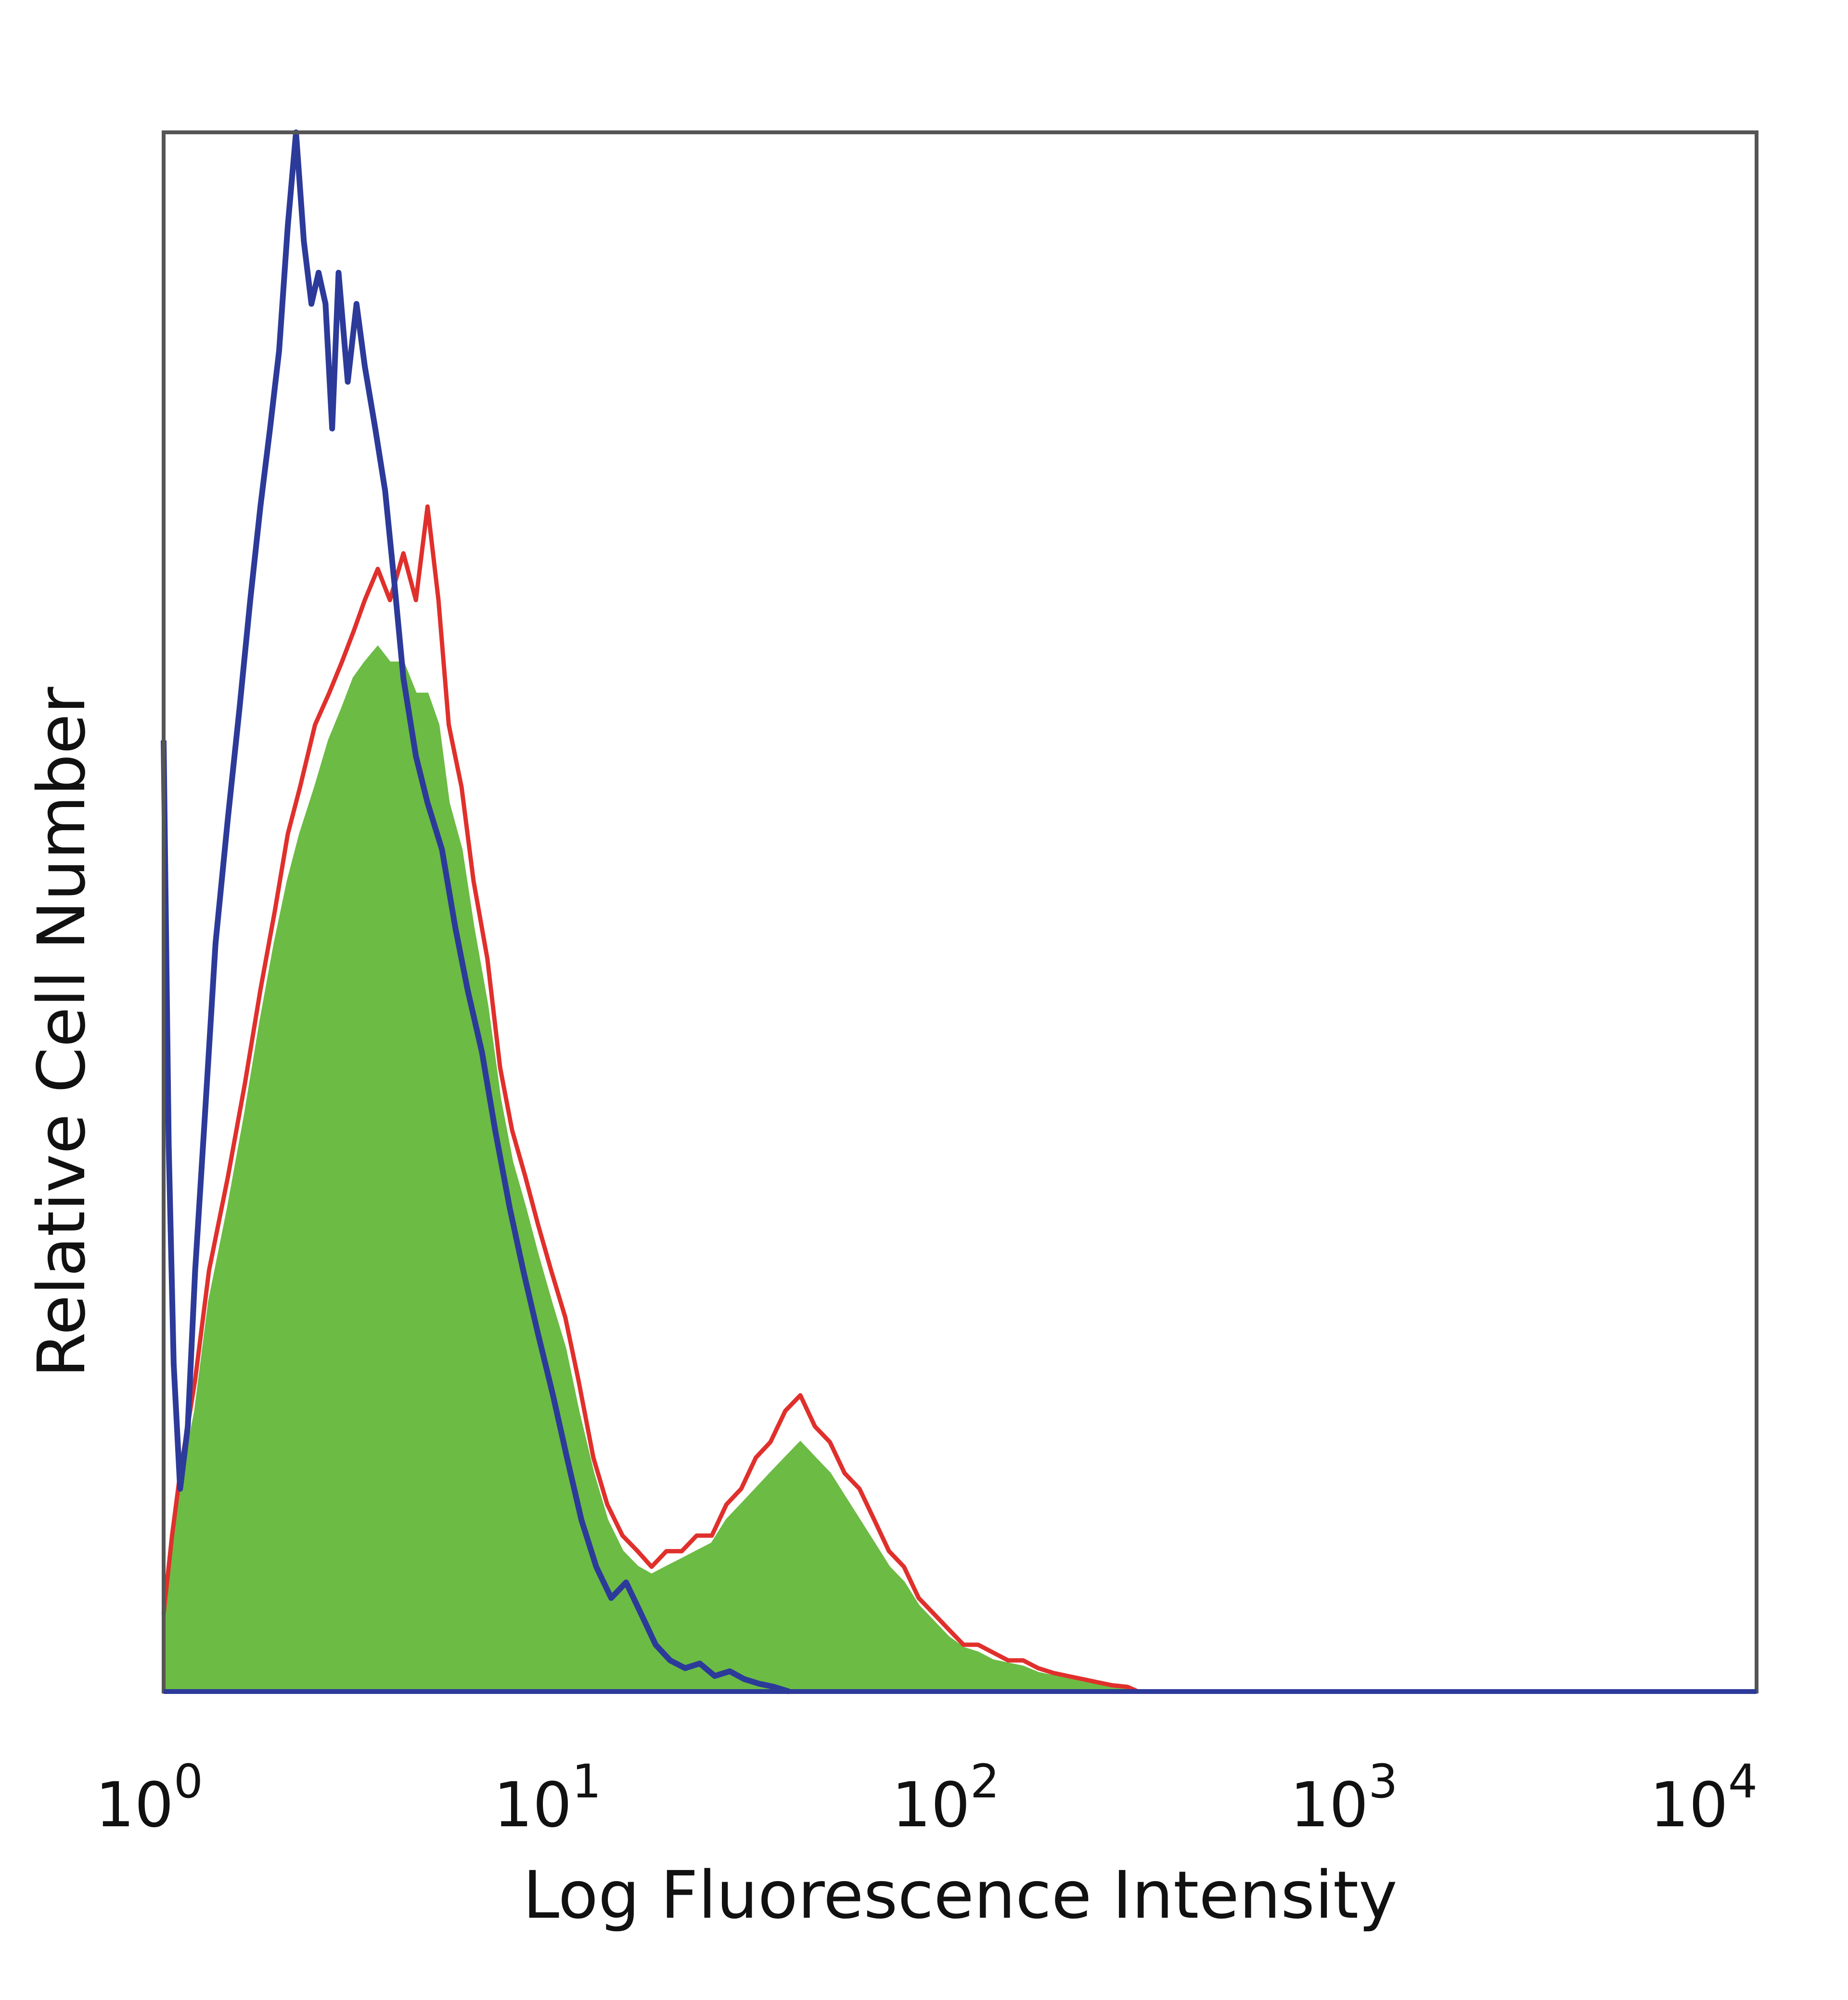  I want to click on x-tick-exponent: 2, so click(985, 1781).